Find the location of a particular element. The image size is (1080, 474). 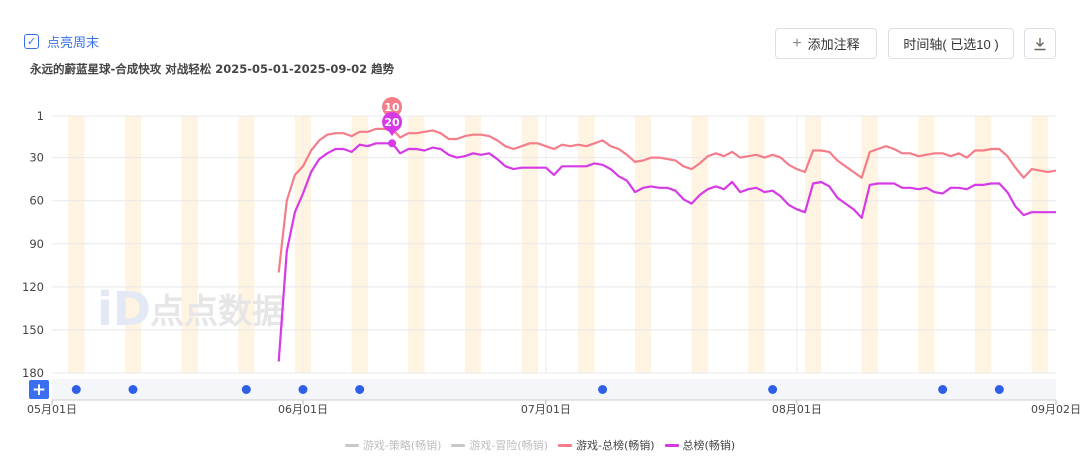

watermark-logo: iD is located at coordinates (124, 309).